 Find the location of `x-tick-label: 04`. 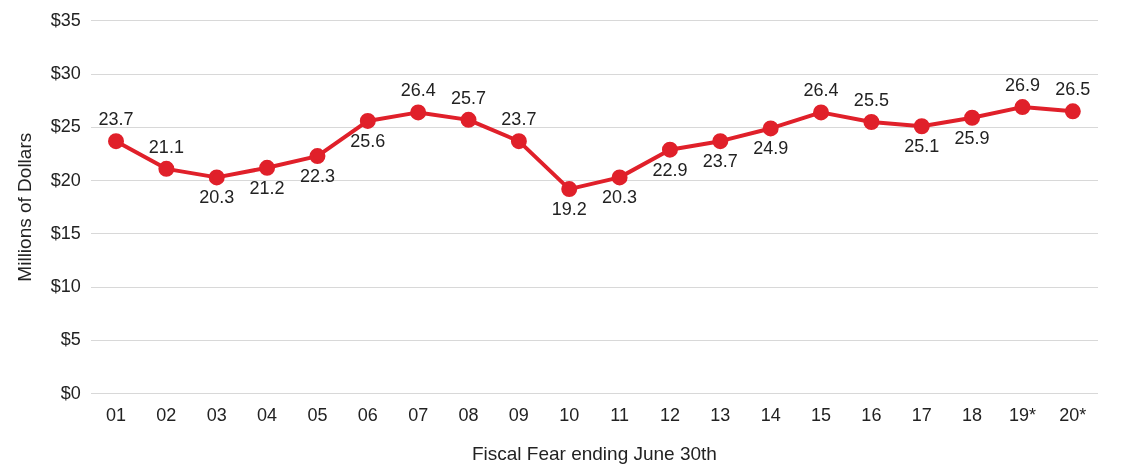

x-tick-label: 04 is located at coordinates (267, 415).